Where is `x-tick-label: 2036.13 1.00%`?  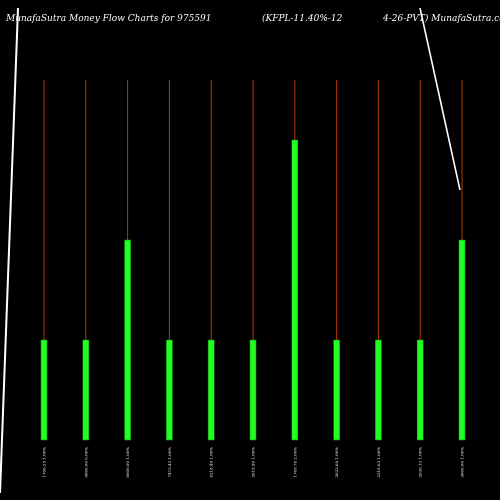
x-tick-label: 2036.13 1.00% is located at coordinates (420, 462).